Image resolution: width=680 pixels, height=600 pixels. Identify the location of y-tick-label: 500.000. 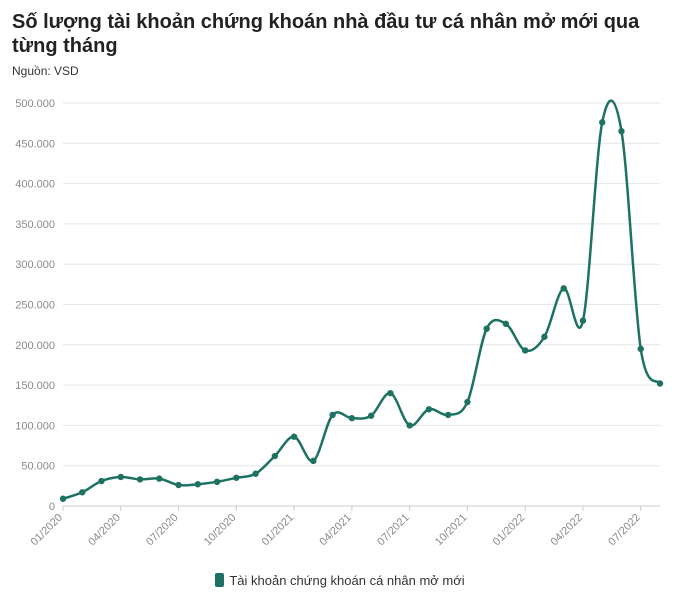
(35, 104).